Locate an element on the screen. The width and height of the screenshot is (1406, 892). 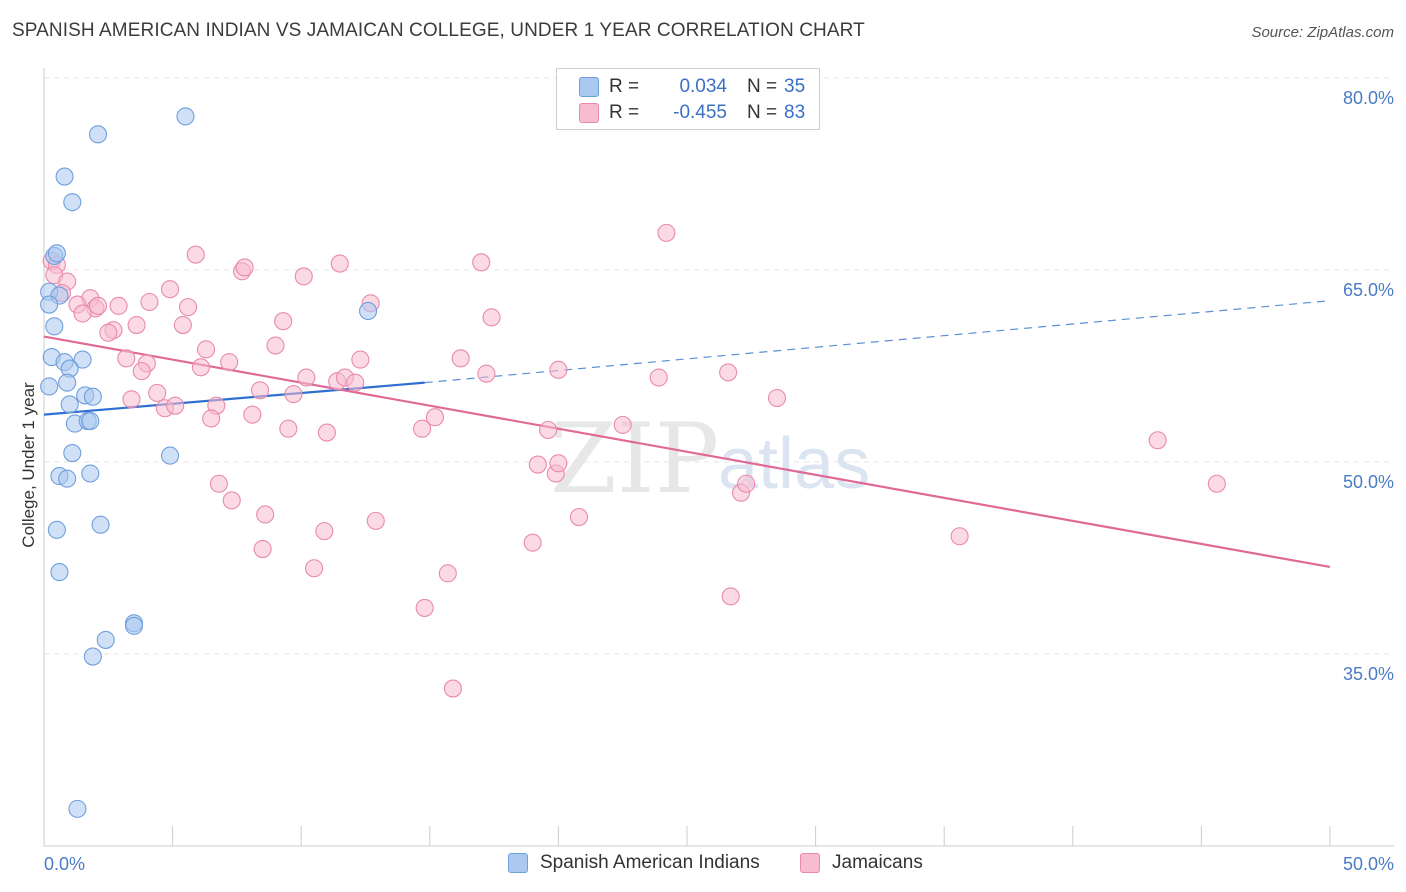
stats-n-label: N = is located at coordinates (762, 86).